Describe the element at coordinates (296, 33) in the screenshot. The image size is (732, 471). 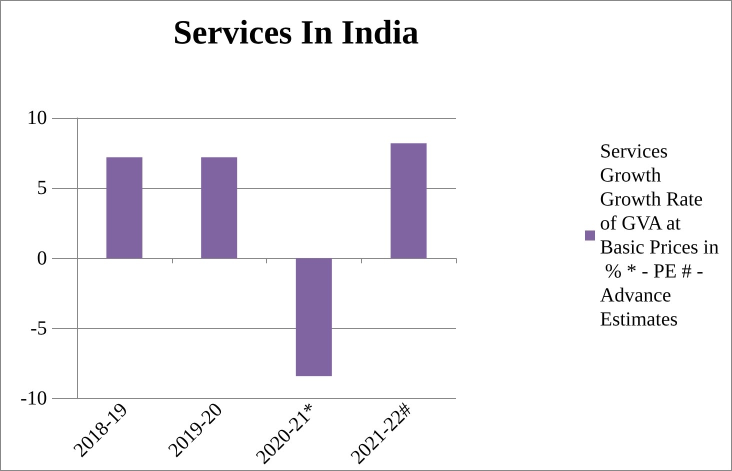
I see `chart-title: Services In India` at that location.